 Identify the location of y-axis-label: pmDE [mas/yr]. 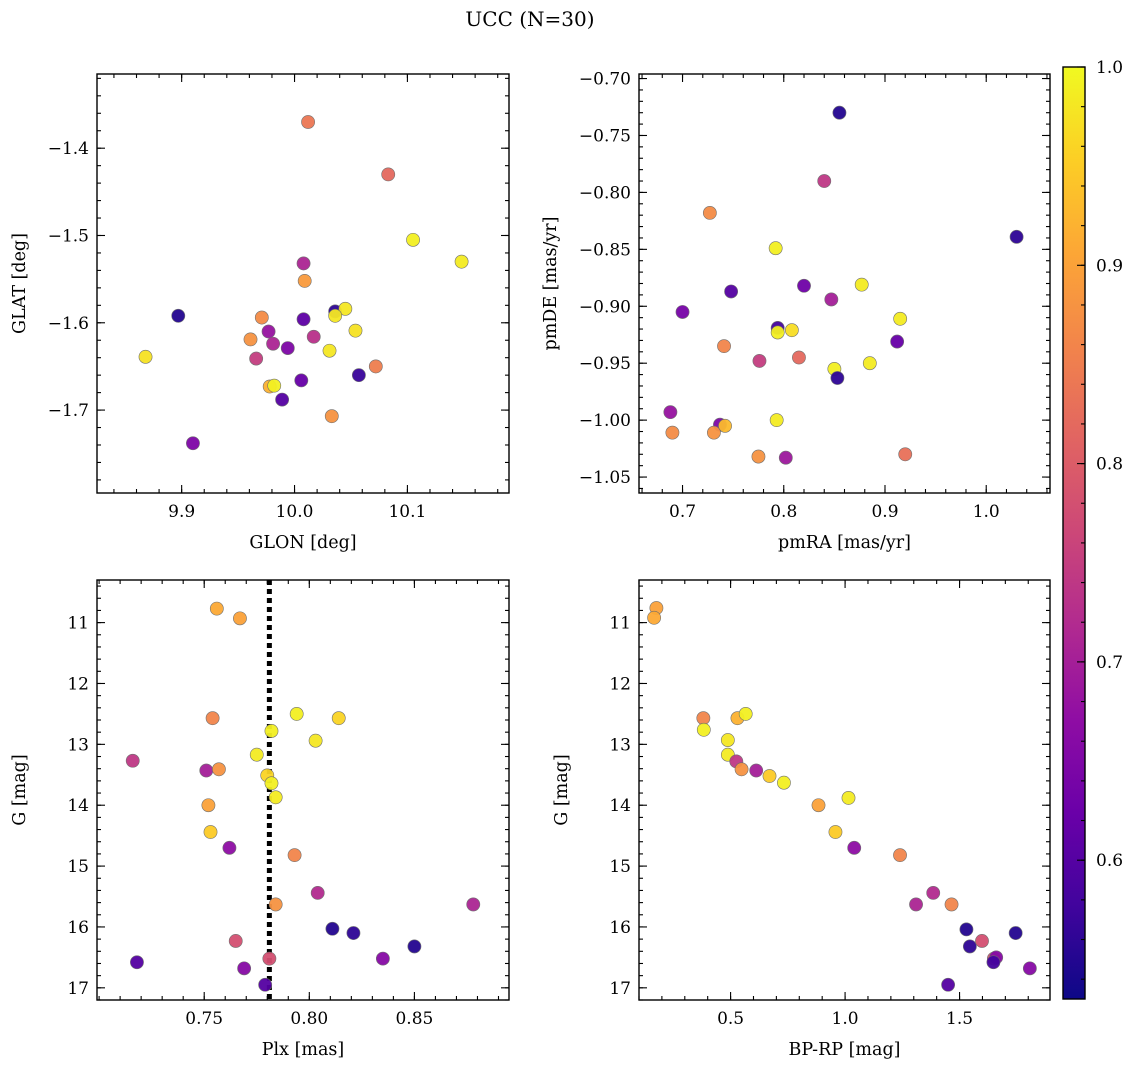
(551, 284).